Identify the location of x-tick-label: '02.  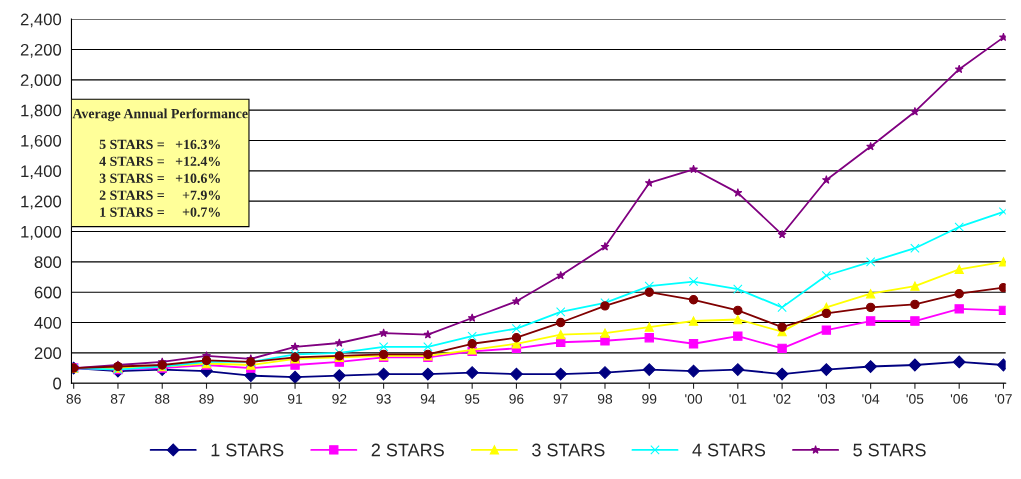
(782, 398).